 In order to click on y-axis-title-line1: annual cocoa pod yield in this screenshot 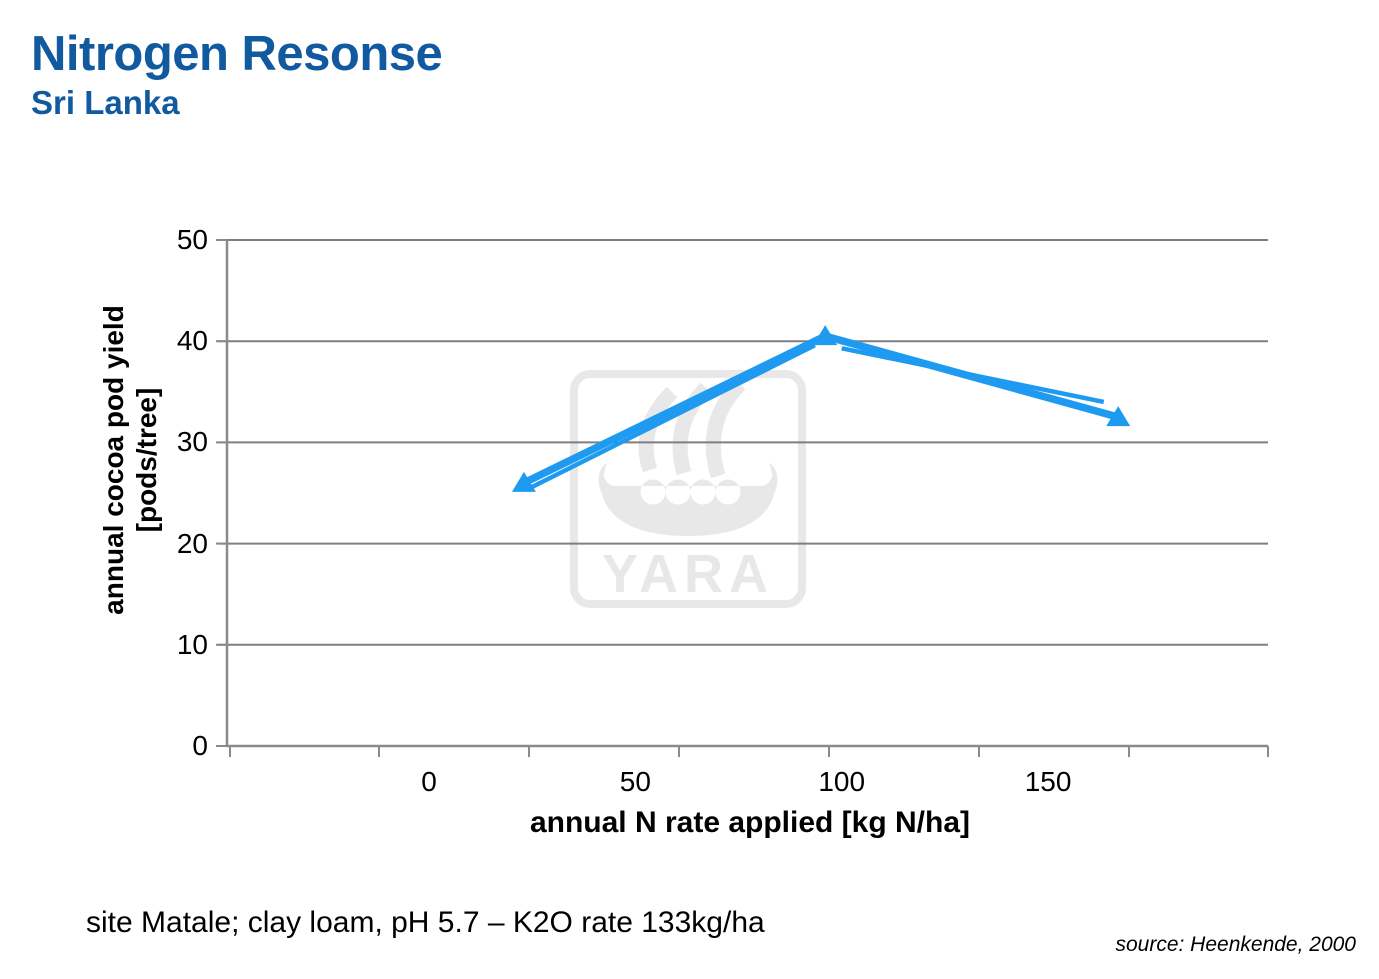, I will do `click(113, 460)`.